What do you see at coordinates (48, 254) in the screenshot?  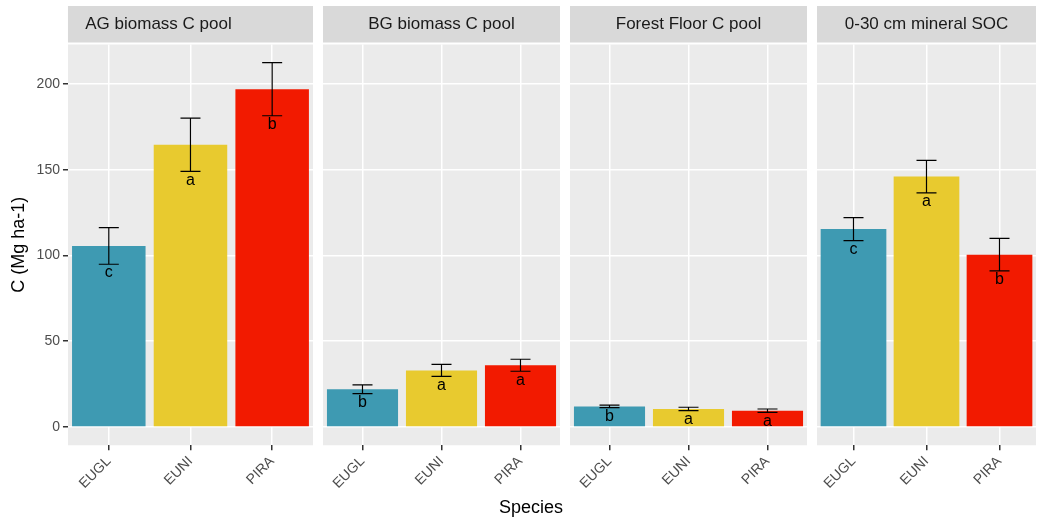 I see `y-tick-label: 100` at bounding box center [48, 254].